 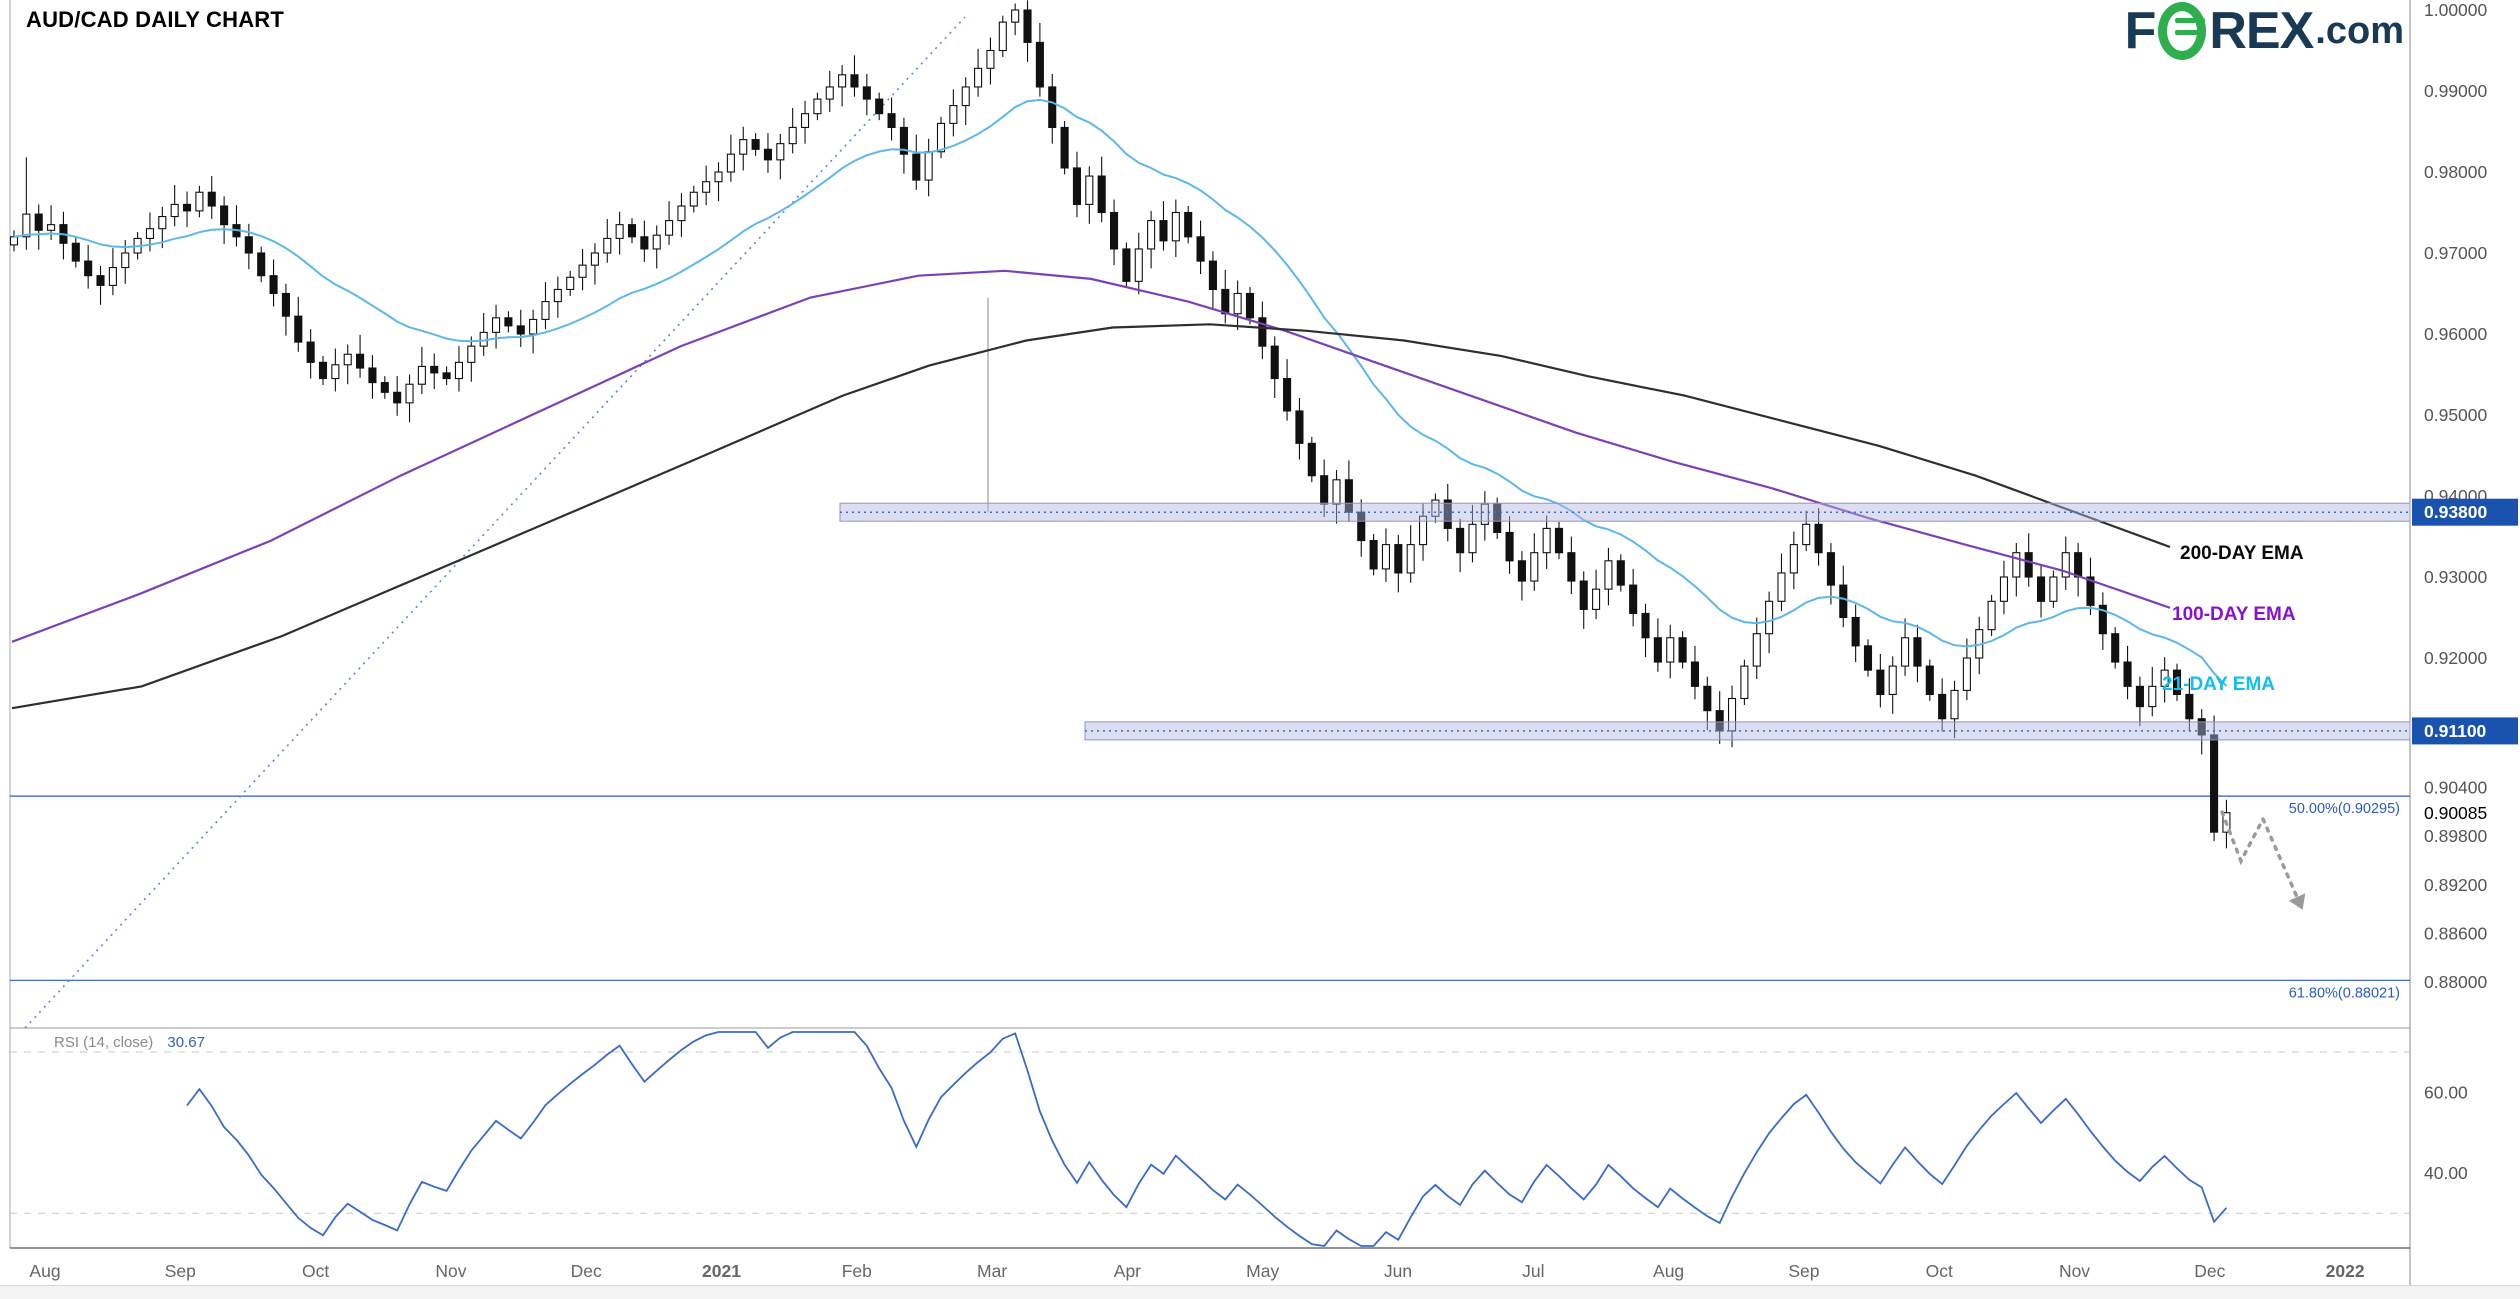 I want to click on y-axis-tick-label: 0.97000, so click(x=2456, y=253).